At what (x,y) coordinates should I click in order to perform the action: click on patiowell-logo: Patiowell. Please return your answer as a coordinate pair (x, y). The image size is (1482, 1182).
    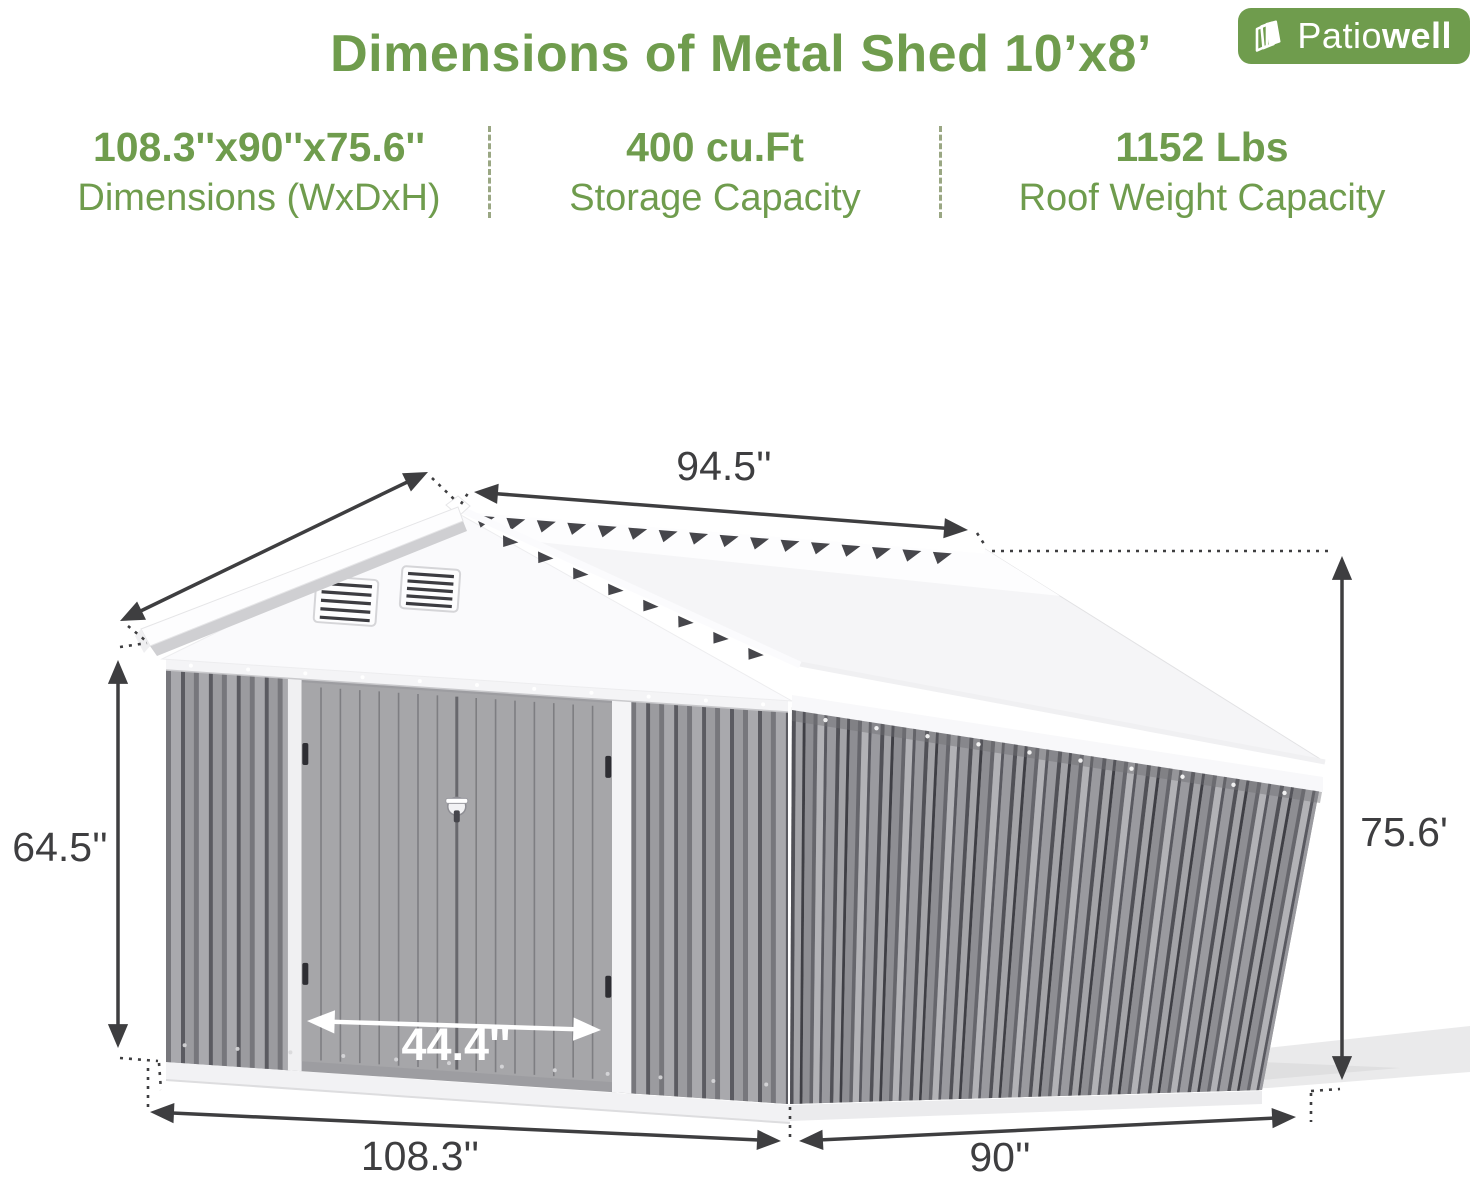
    Looking at the image, I should click on (1354, 36).